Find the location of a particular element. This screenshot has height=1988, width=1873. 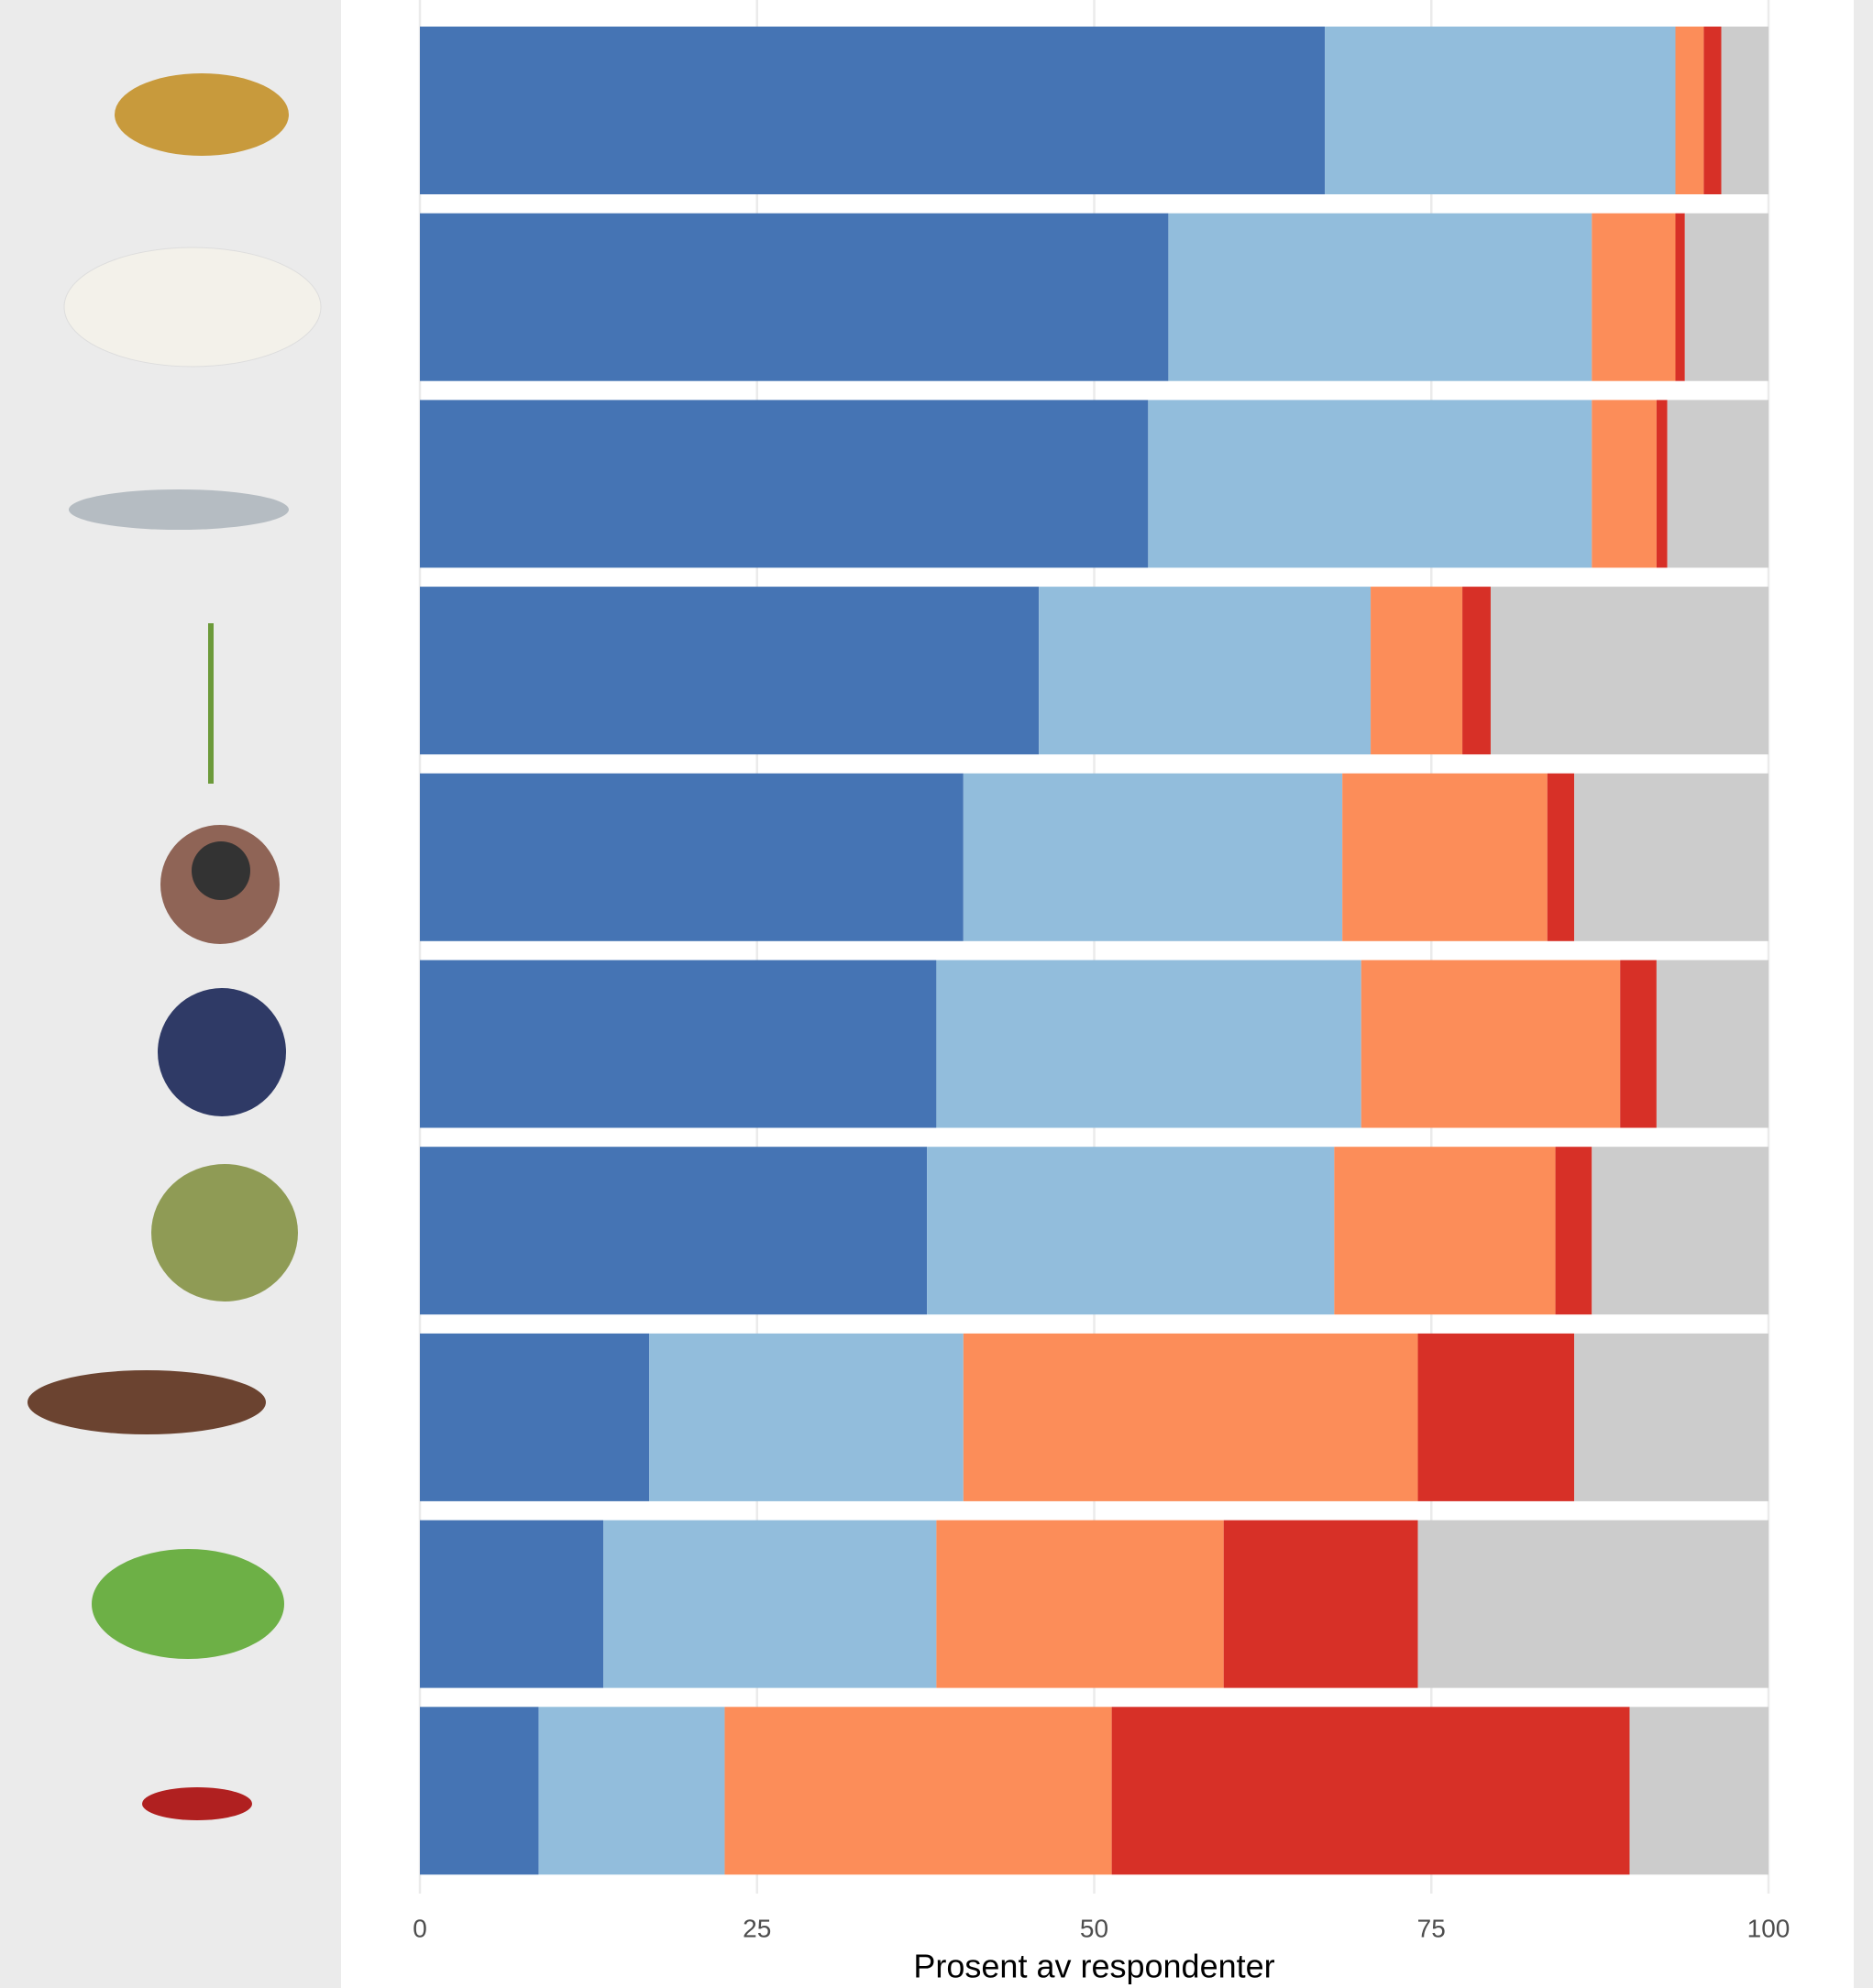

x-axis-title: Prosent av respondenter is located at coordinates (1093, 1966).